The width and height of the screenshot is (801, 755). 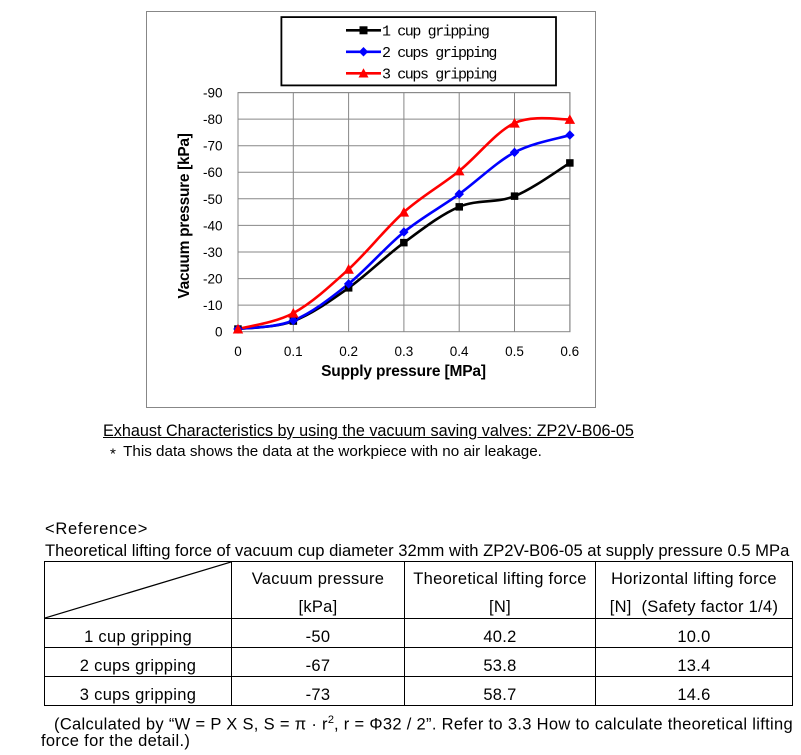 What do you see at coordinates (293, 351) in the screenshot?
I see `svg-text: 0.1` at bounding box center [293, 351].